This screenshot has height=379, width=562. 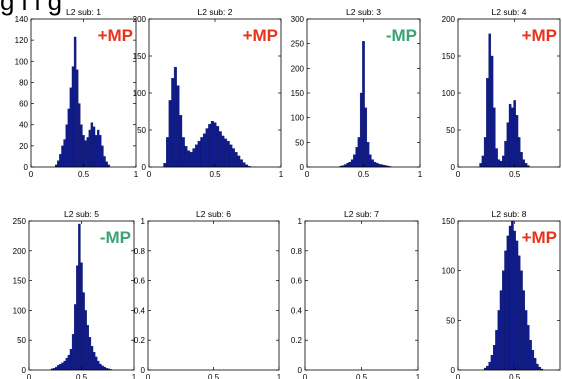 What do you see at coordinates (356, 294) in the screenshot?
I see `chart-panel-7: L2 sub: 7 0 0.2 0.4 0.6 0.8 1 0 0.5 1` at bounding box center [356, 294].